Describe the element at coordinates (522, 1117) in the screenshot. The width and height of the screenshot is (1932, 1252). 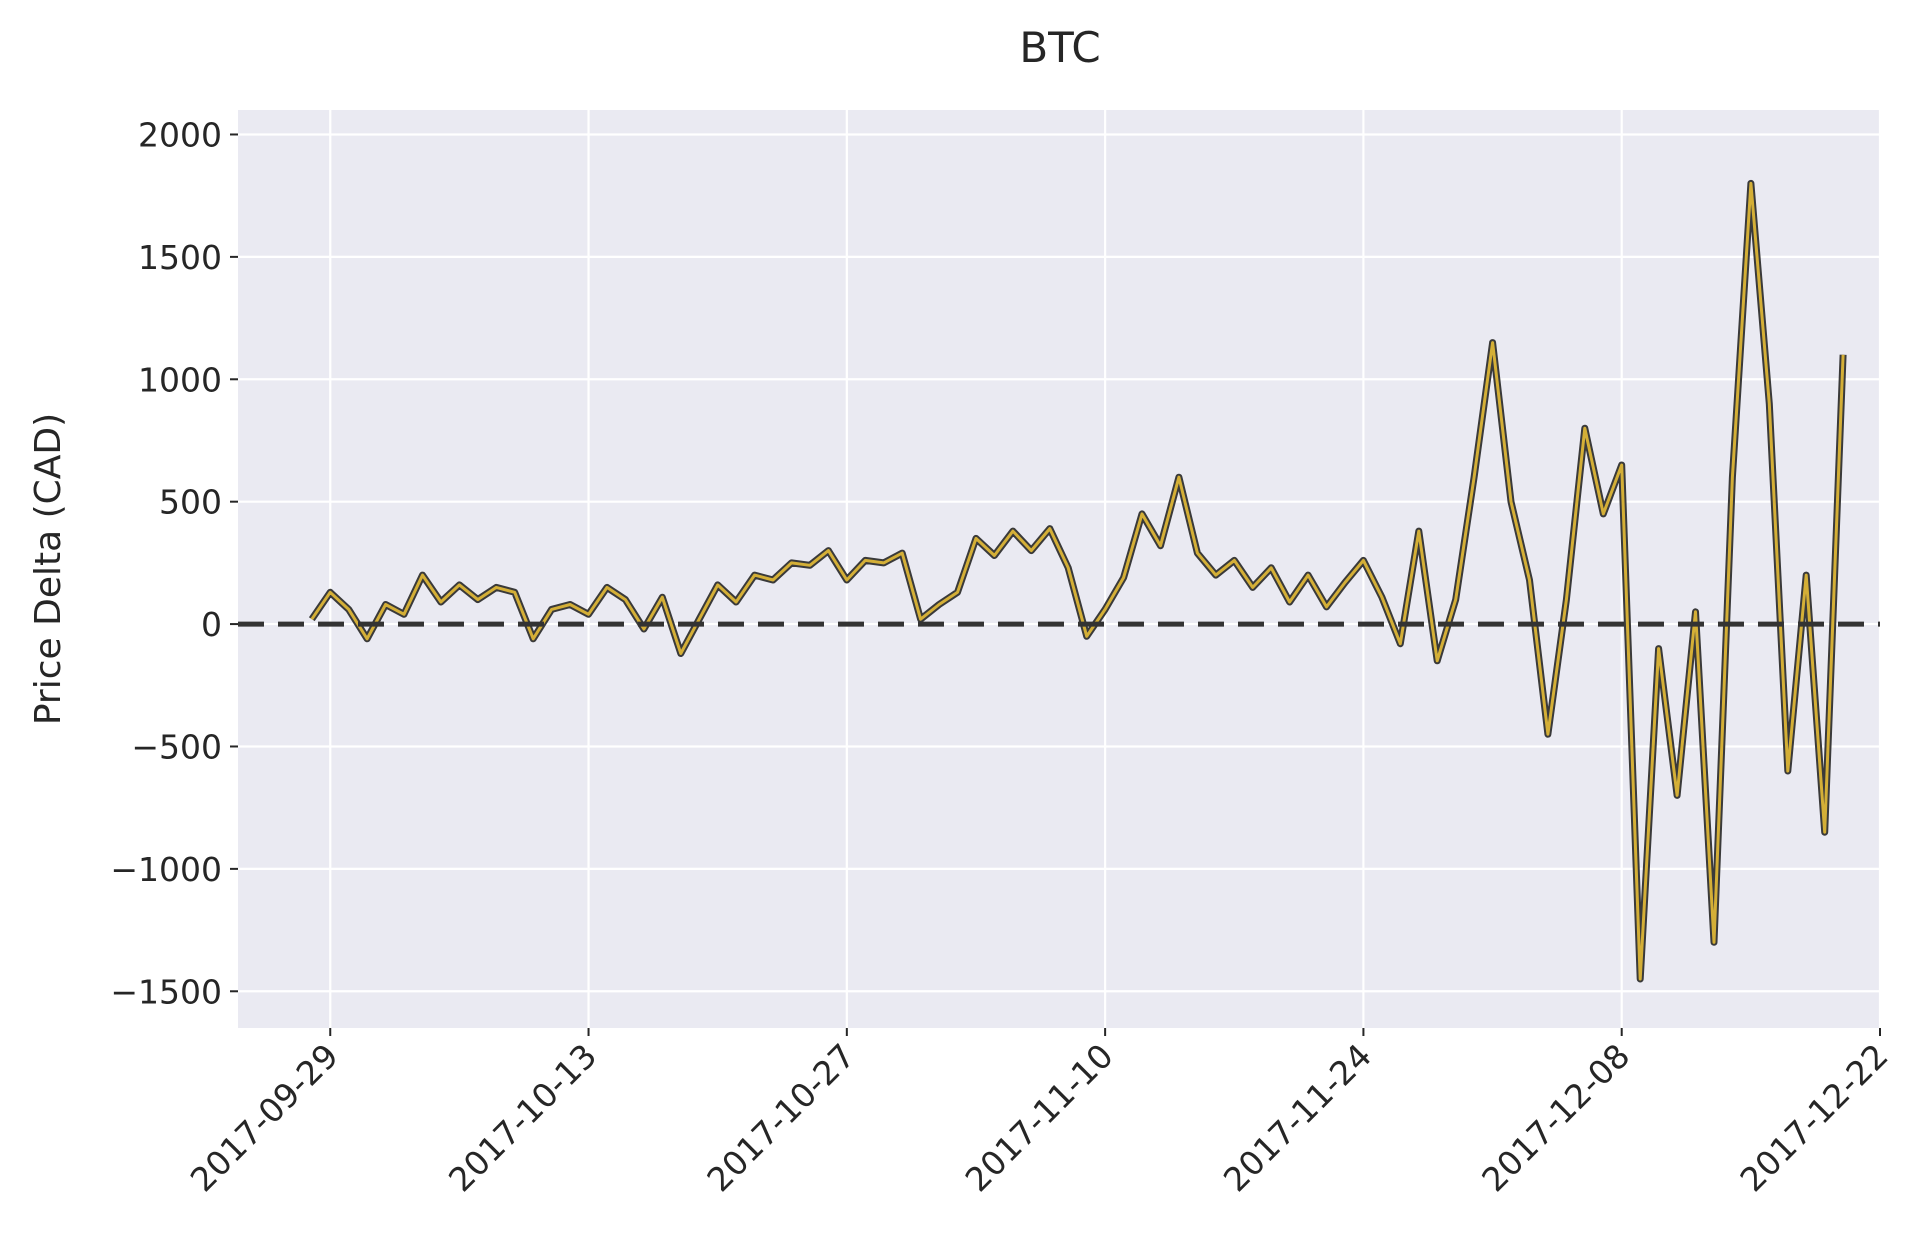
I see `x-tick-label: 2017-10-13` at that location.